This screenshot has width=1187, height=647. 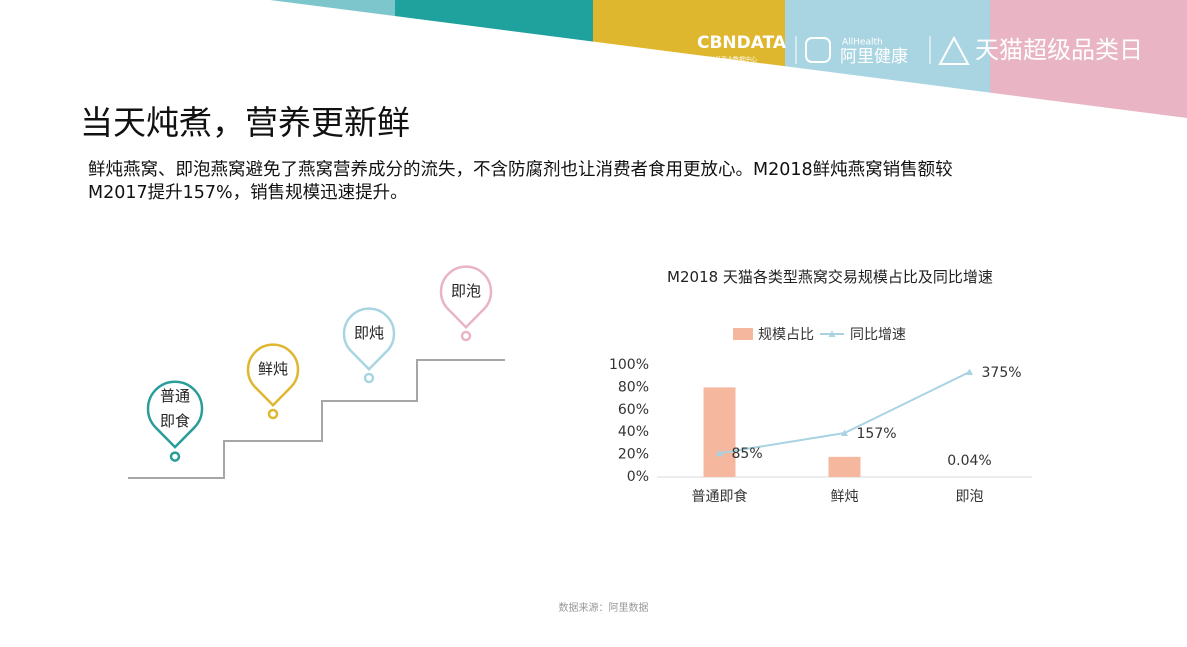 What do you see at coordinates (727, 60) in the screenshot?
I see `logo-sub: 第一财经商业数据中心` at bounding box center [727, 60].